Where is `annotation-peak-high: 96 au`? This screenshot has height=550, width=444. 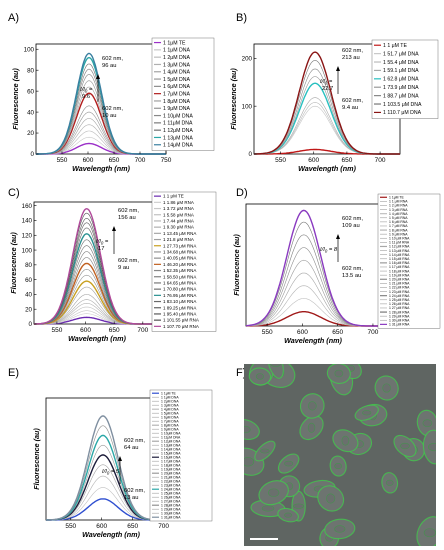 annotation-peak-high: 96 au is located at coordinates (109, 66).